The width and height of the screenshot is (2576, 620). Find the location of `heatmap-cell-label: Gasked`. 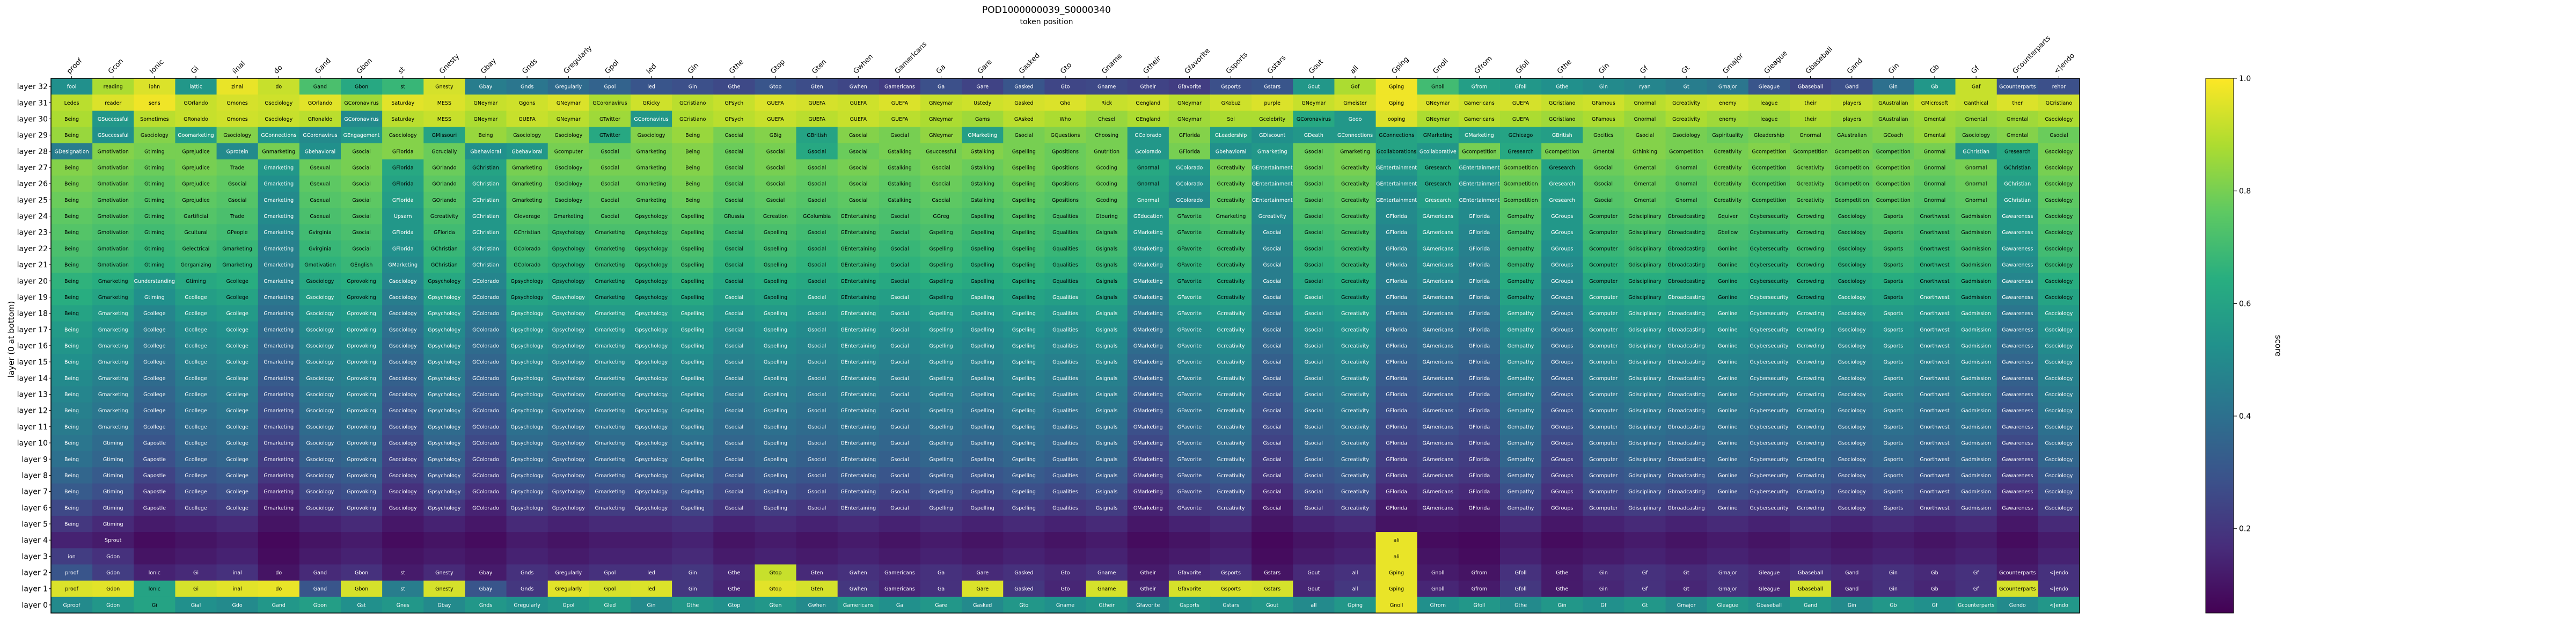

heatmap-cell-label: Gasked is located at coordinates (1023, 103).